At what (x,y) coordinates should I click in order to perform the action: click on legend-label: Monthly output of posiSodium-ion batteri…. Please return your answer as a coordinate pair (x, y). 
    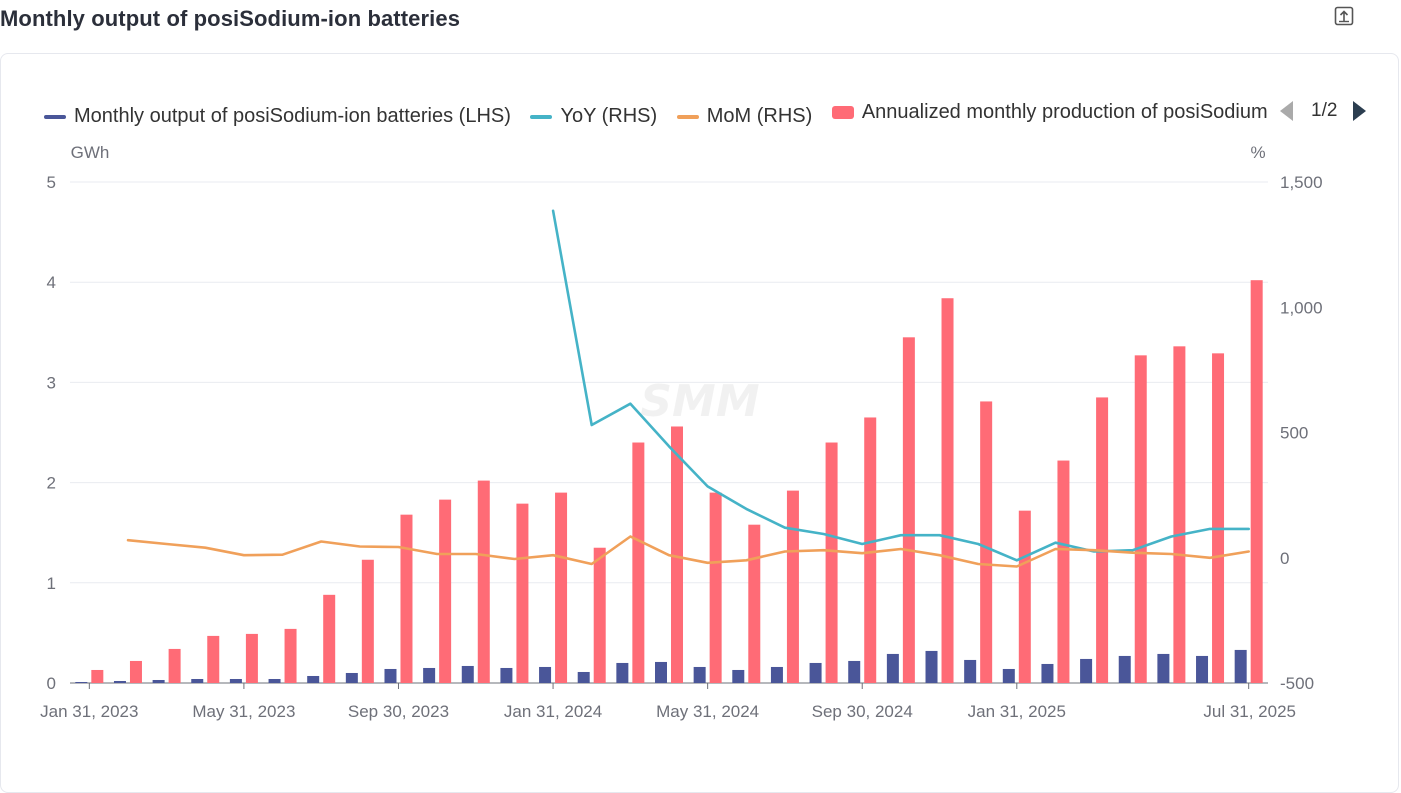
    Looking at the image, I should click on (292, 116).